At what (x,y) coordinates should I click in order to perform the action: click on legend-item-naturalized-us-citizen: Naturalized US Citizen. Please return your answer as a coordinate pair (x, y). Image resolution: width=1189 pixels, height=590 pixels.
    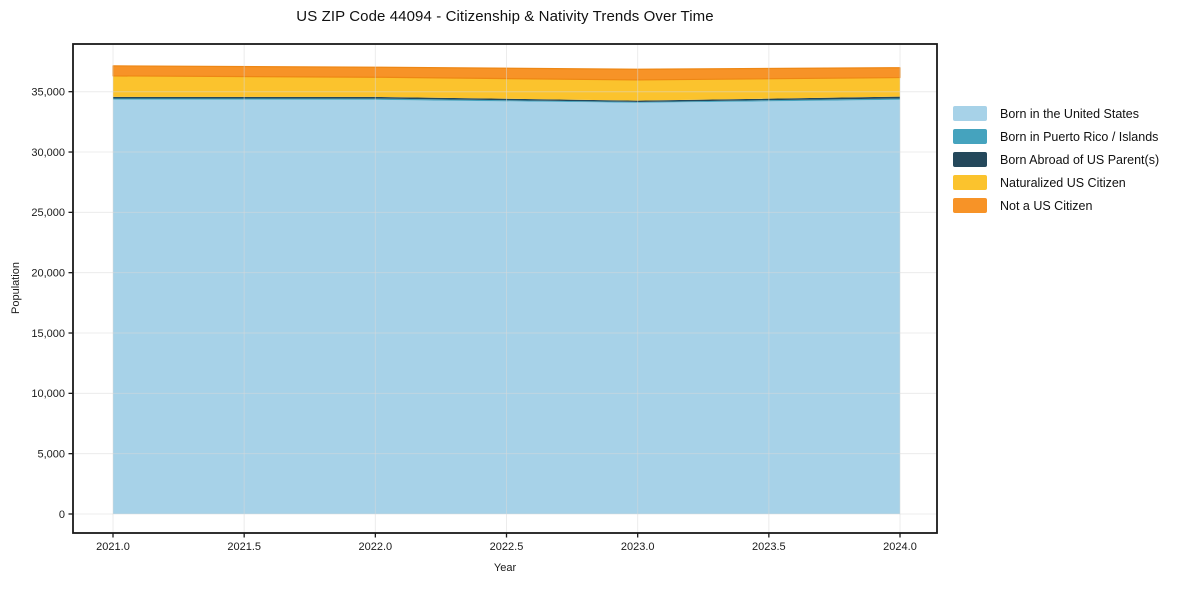
    Looking at the image, I should click on (1056, 182).